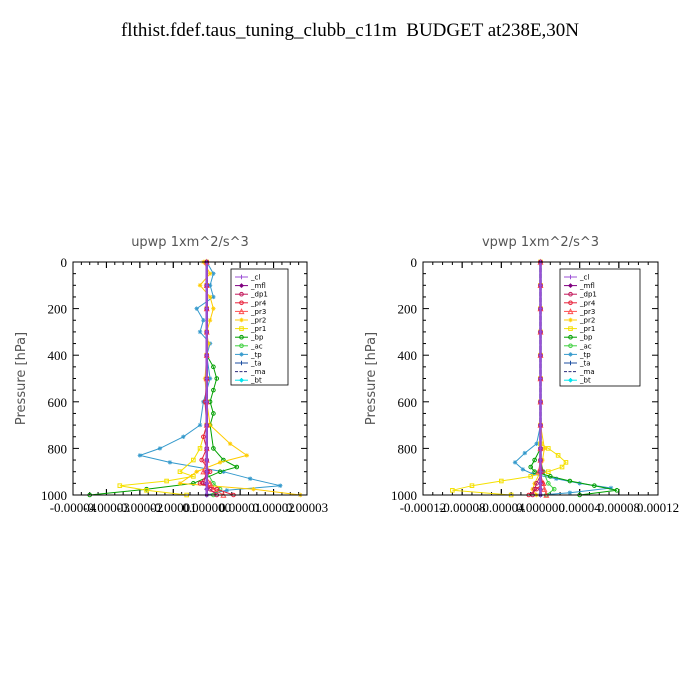 The height and width of the screenshot is (700, 700). What do you see at coordinates (217, 489) in the screenshot?
I see `data-point-pr4` at bounding box center [217, 489].